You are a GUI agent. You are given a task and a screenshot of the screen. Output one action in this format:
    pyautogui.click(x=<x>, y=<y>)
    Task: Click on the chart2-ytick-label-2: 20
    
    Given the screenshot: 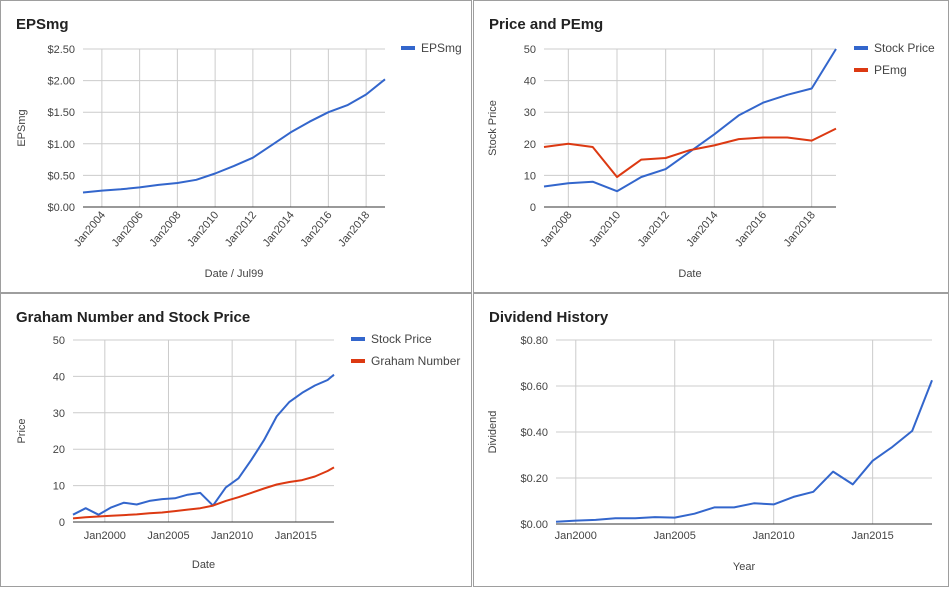 What is the action you would take?
    pyautogui.click(x=59, y=450)
    